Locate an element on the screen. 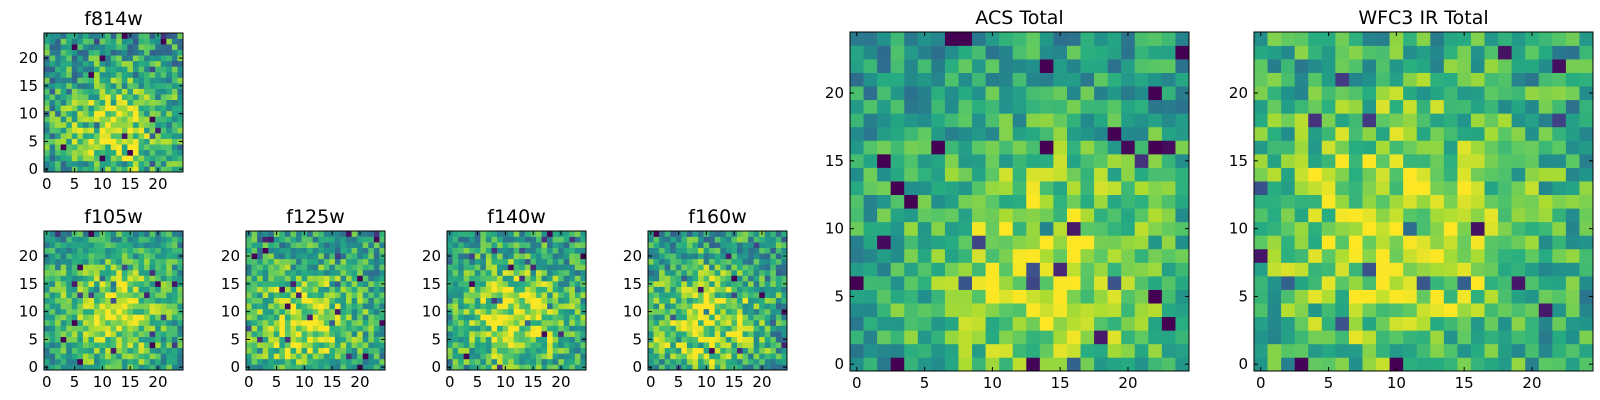 This screenshot has width=1600, height=400. x-tick-label: 5 is located at coordinates (277, 382).